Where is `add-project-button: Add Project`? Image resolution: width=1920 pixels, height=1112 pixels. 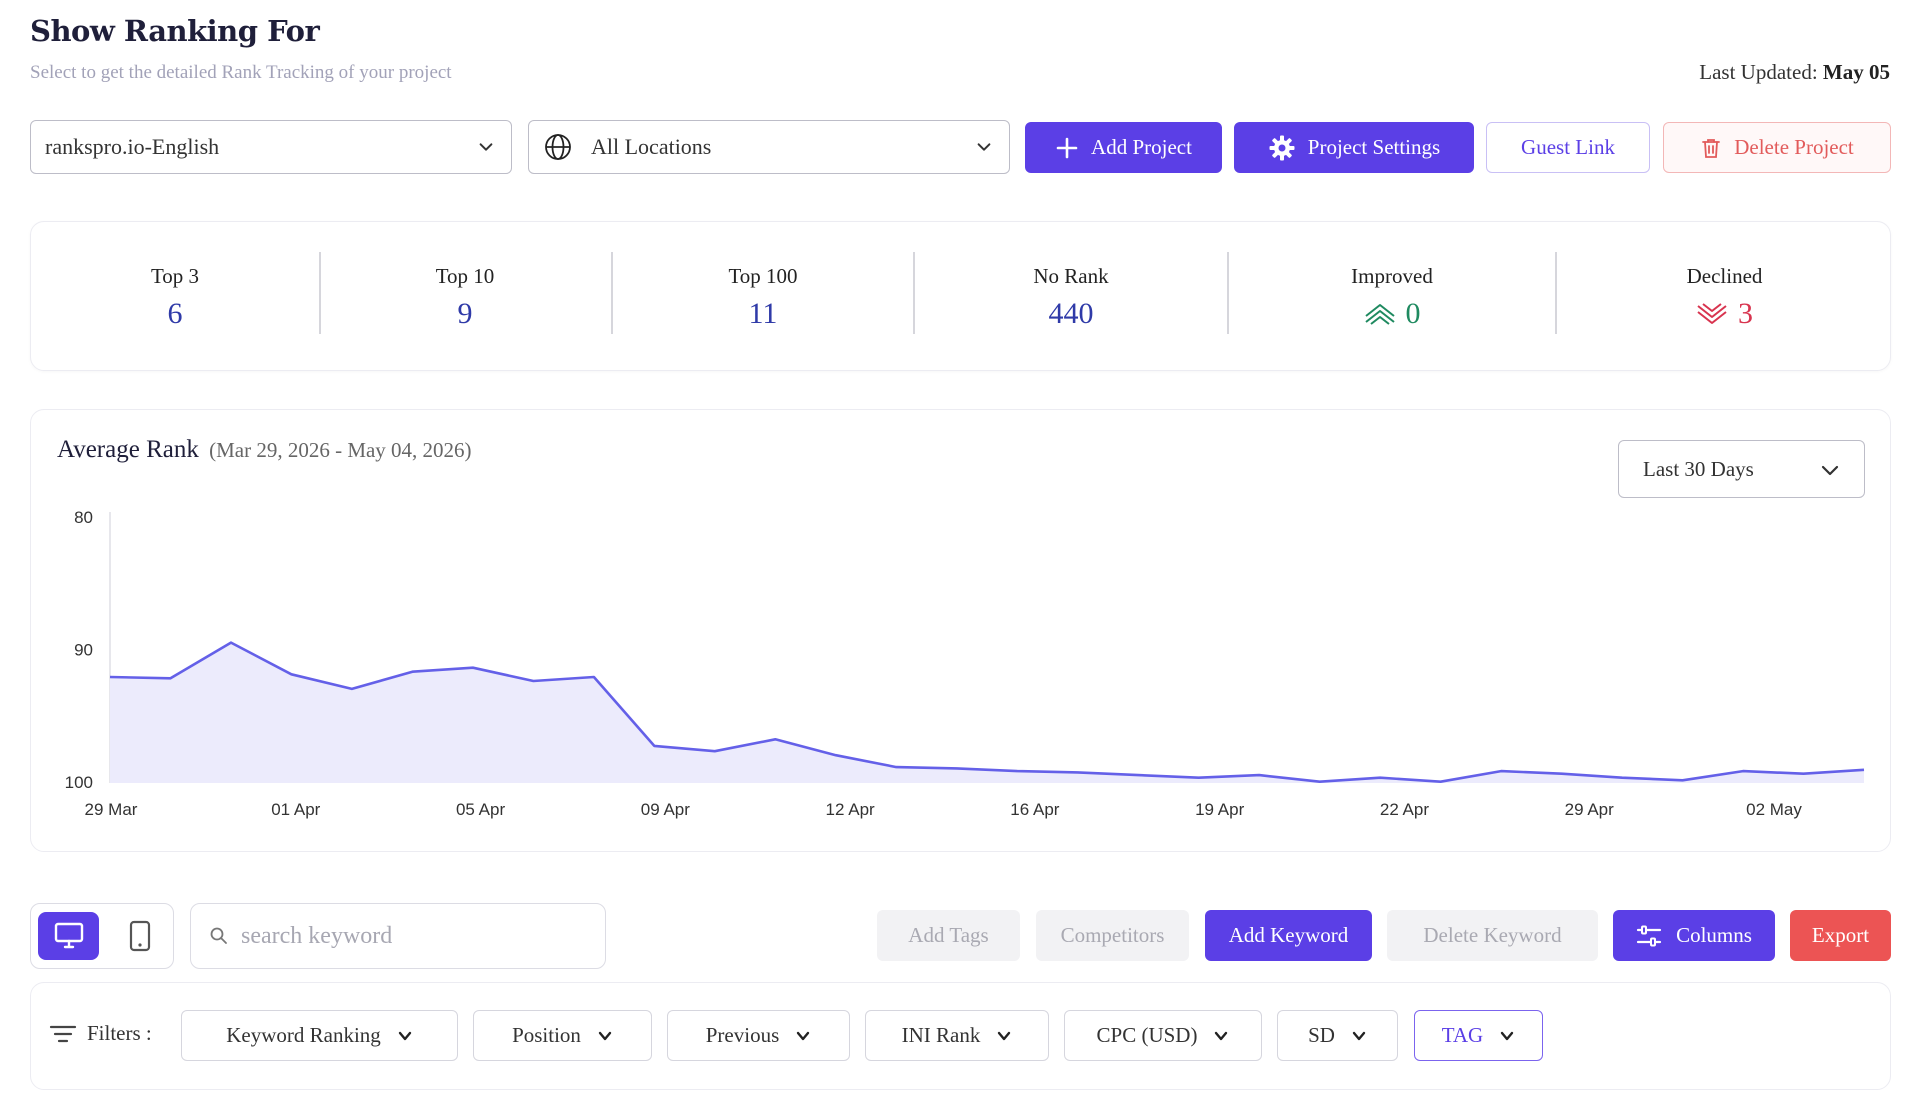
add-project-button: Add Project is located at coordinates (1123, 147).